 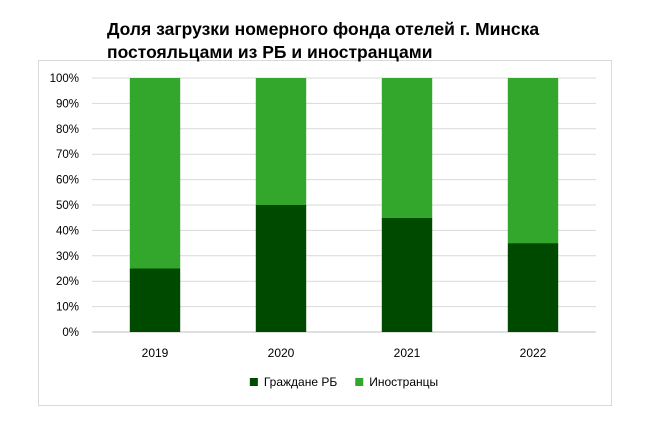 I want to click on legend: Граждане РБ Иностранцы, so click(x=343, y=382).